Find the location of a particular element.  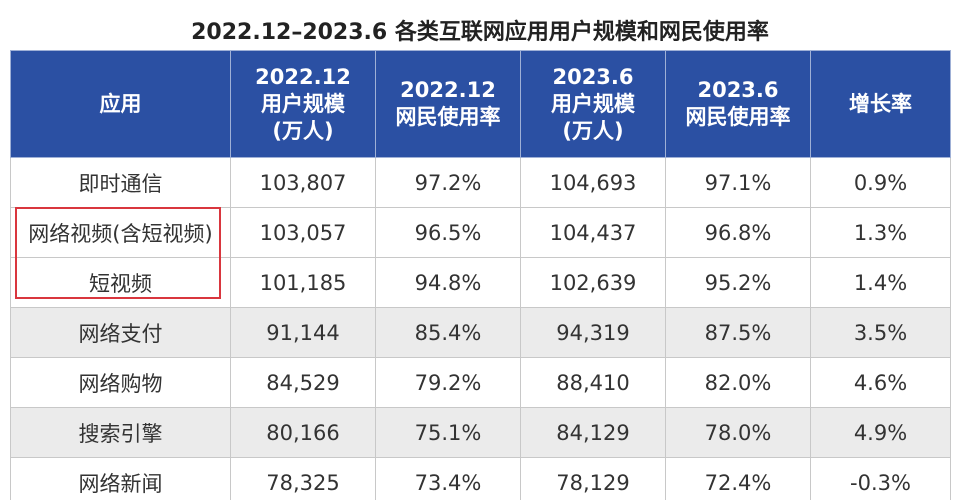

cell: 96.5% is located at coordinates (448, 232).